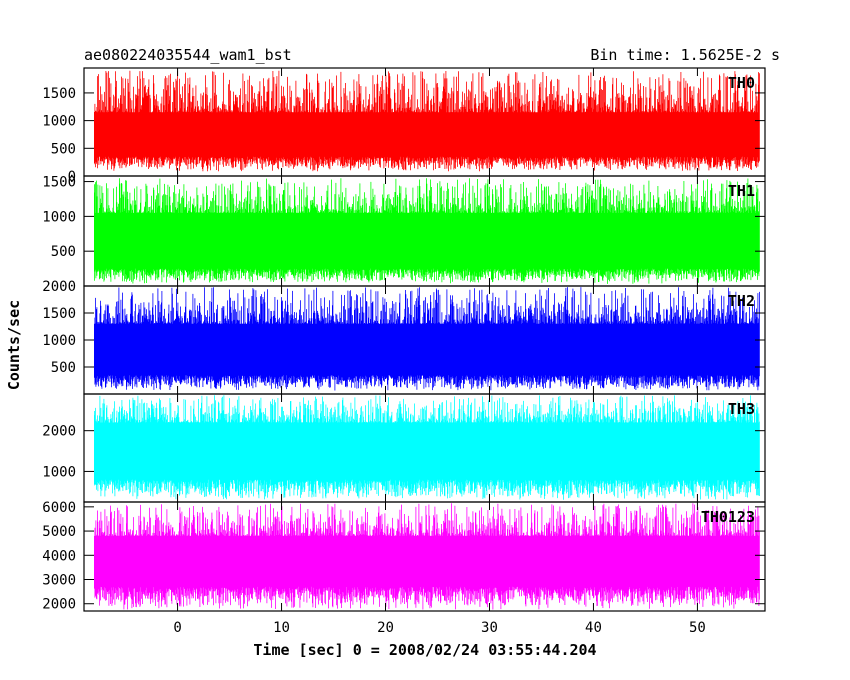 The width and height of the screenshot is (850, 680). What do you see at coordinates (741, 83) in the screenshot?
I see `panel-label: TH0` at bounding box center [741, 83].